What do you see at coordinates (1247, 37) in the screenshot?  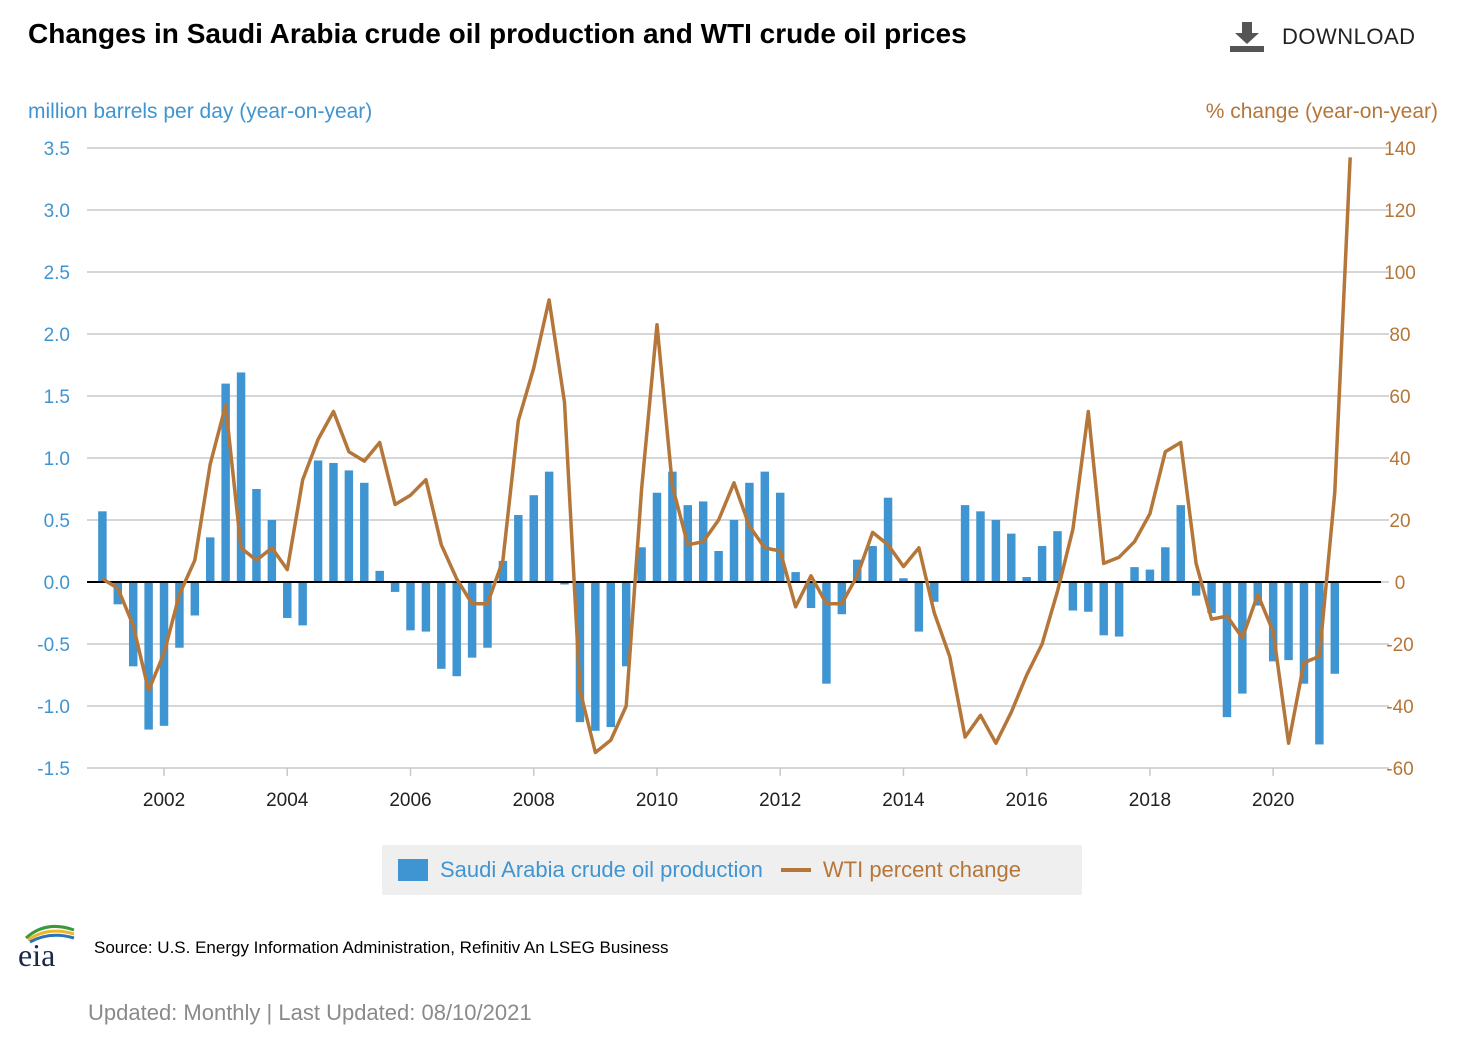 I see `download-icon` at bounding box center [1247, 37].